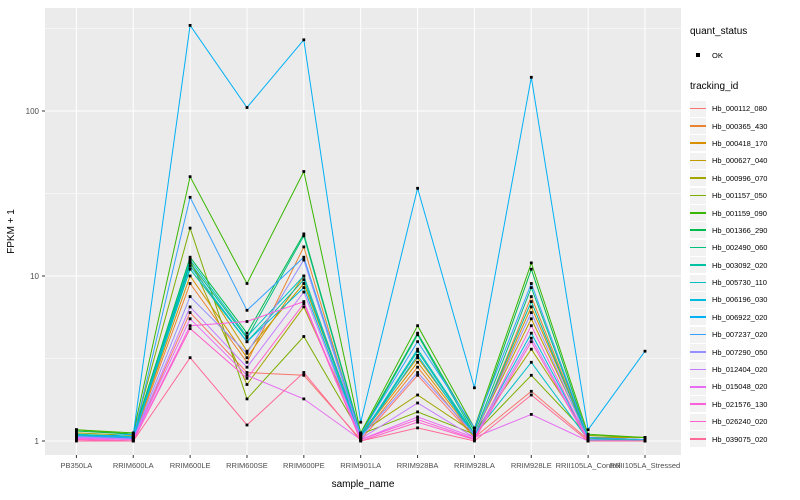 The height and width of the screenshot is (500, 800). I want to click on legend-item-label: Hb_007237_020, so click(740, 335).